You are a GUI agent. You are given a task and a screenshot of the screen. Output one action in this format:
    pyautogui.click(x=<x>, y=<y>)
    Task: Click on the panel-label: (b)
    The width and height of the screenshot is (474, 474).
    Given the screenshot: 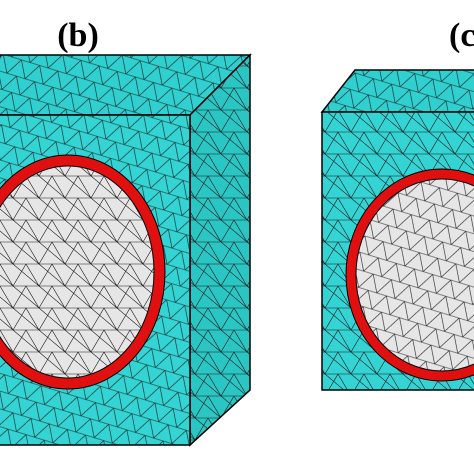 What is the action you would take?
    pyautogui.click(x=78, y=35)
    